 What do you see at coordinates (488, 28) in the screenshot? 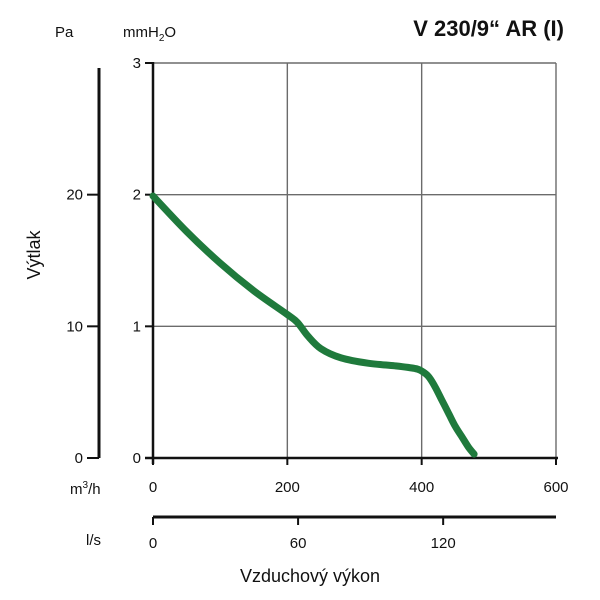
I see `chart-title: V 230/9“ AR (I)` at bounding box center [488, 28].